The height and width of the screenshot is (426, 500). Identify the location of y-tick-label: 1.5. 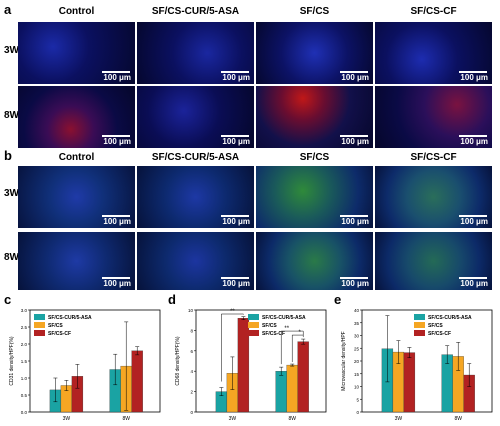
(24, 361).